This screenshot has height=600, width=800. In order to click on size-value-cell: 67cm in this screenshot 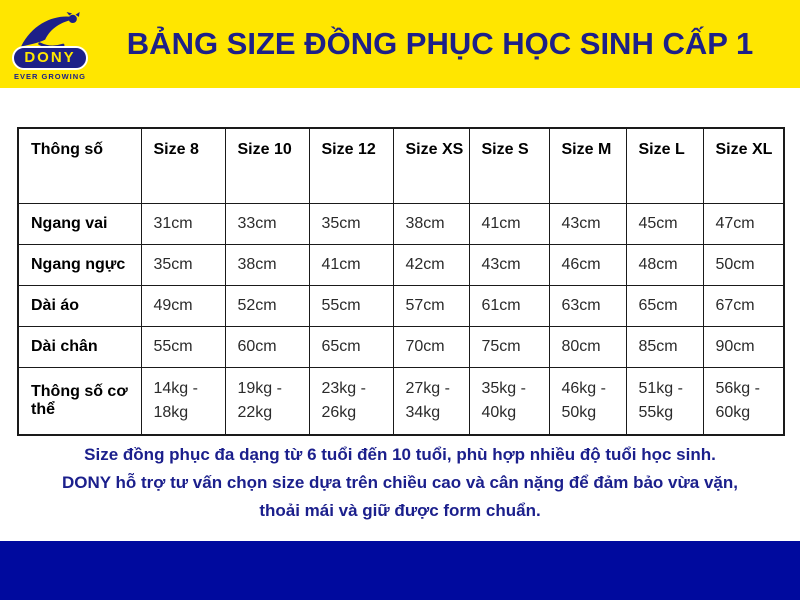, I will do `click(743, 306)`.